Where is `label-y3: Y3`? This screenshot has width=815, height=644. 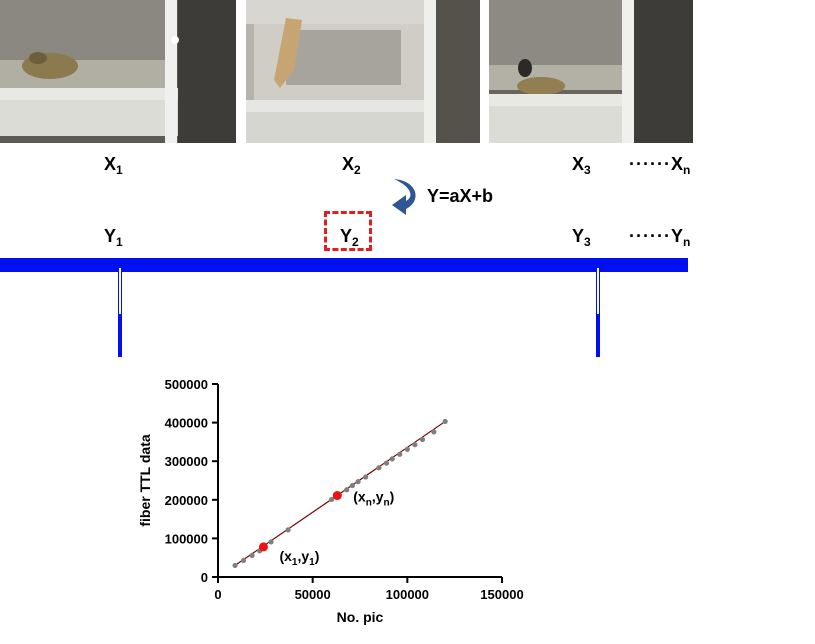 label-y3: Y3 is located at coordinates (581, 237).